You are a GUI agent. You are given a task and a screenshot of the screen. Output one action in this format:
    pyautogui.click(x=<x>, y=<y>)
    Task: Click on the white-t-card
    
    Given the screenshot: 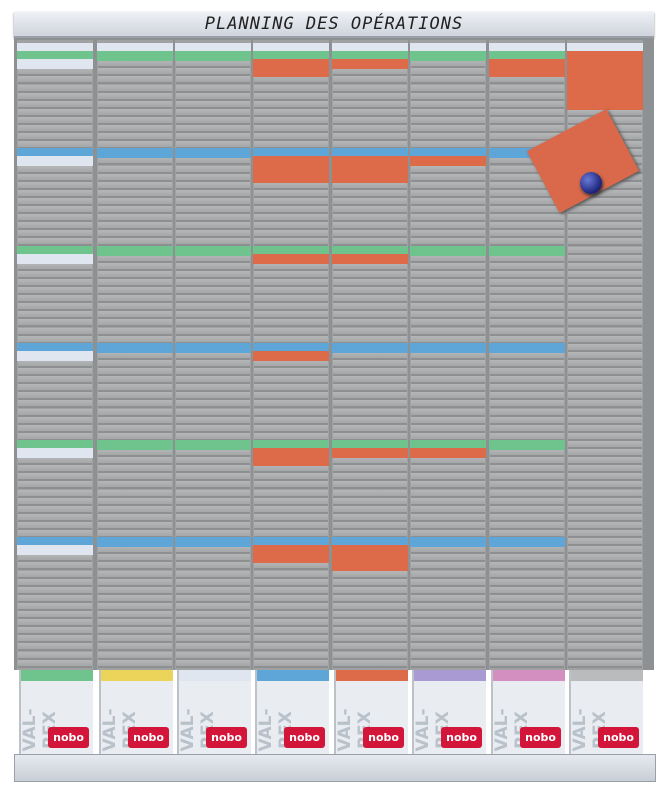 What is the action you would take?
    pyautogui.click(x=213, y=48)
    